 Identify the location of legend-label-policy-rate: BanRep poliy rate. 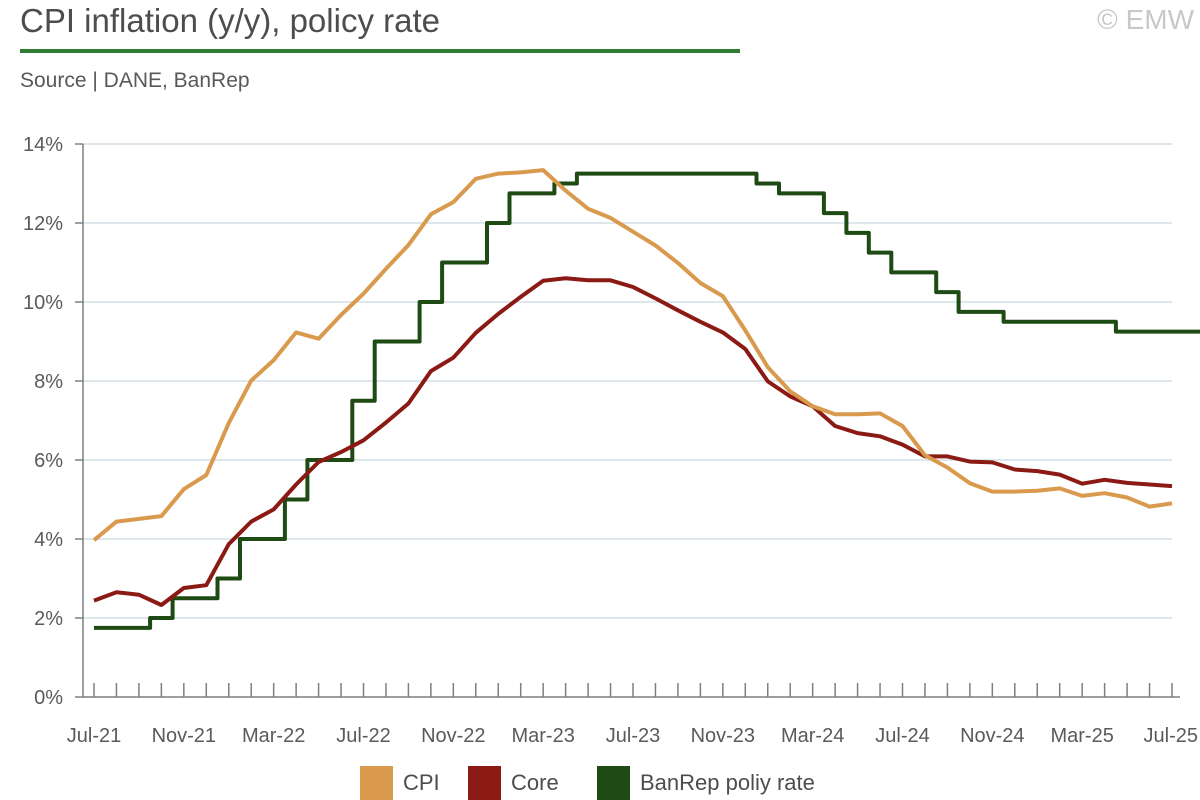
(727, 782).